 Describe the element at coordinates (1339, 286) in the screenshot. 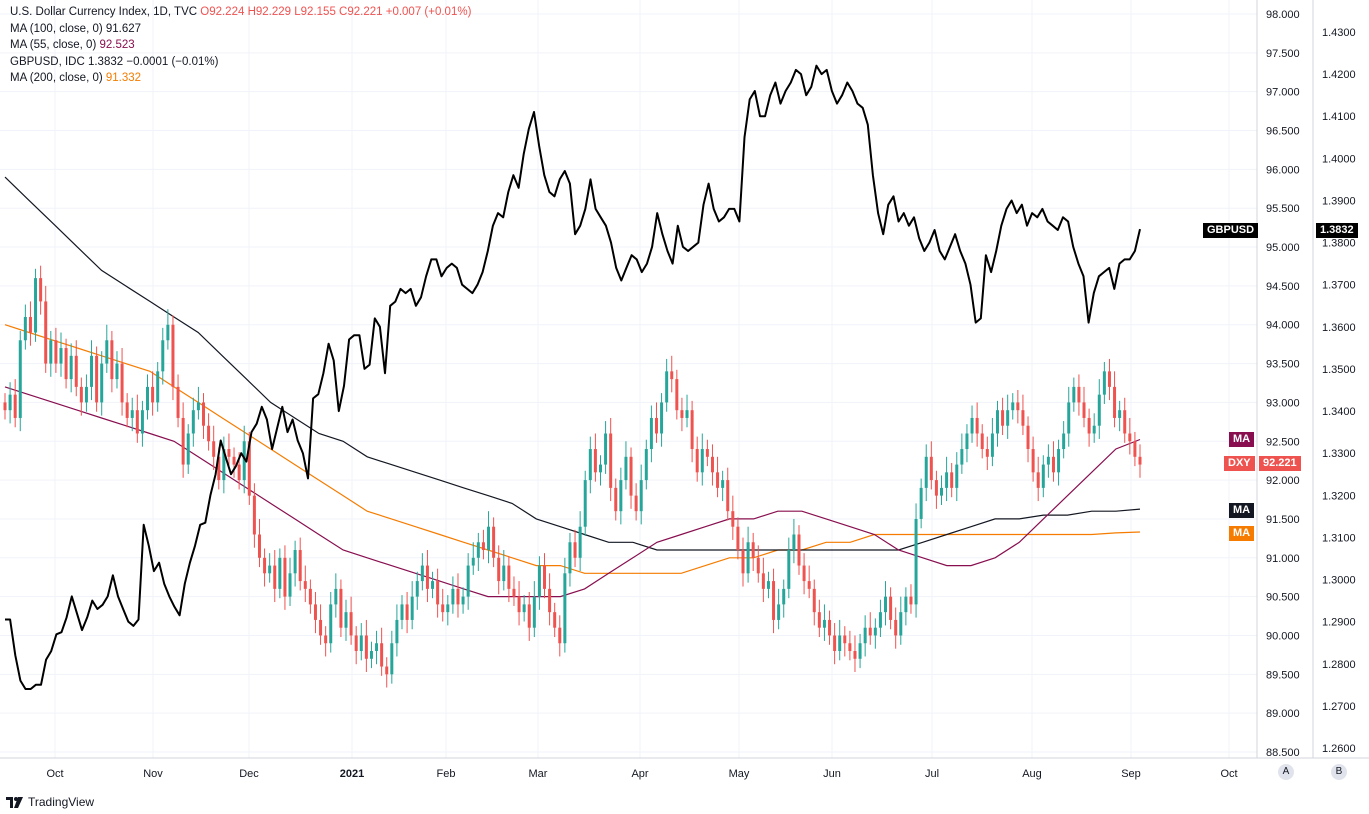

I see `gbp-tick-label: 1.3700` at that location.